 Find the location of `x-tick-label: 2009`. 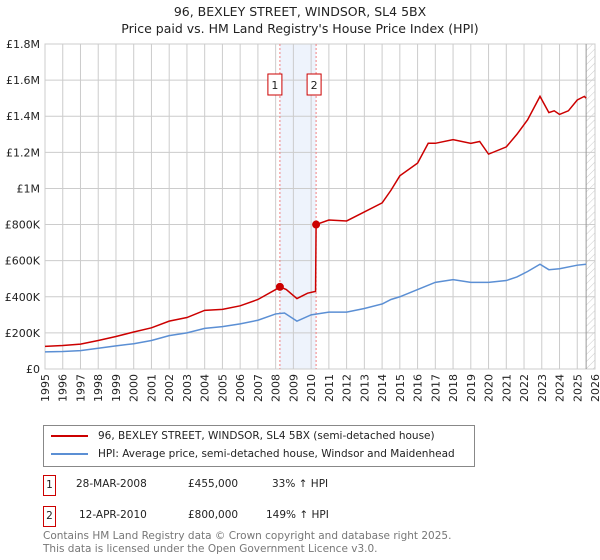

x-tick-label: 2009 is located at coordinates (293, 388).